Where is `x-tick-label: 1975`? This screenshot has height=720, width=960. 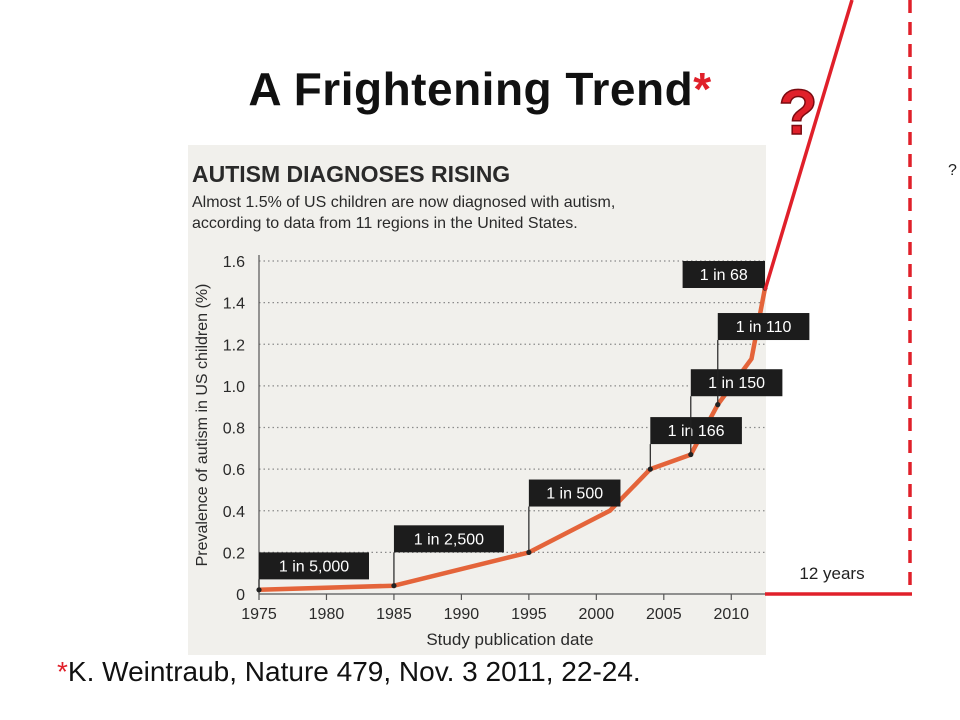 x-tick-label: 1975 is located at coordinates (259, 614).